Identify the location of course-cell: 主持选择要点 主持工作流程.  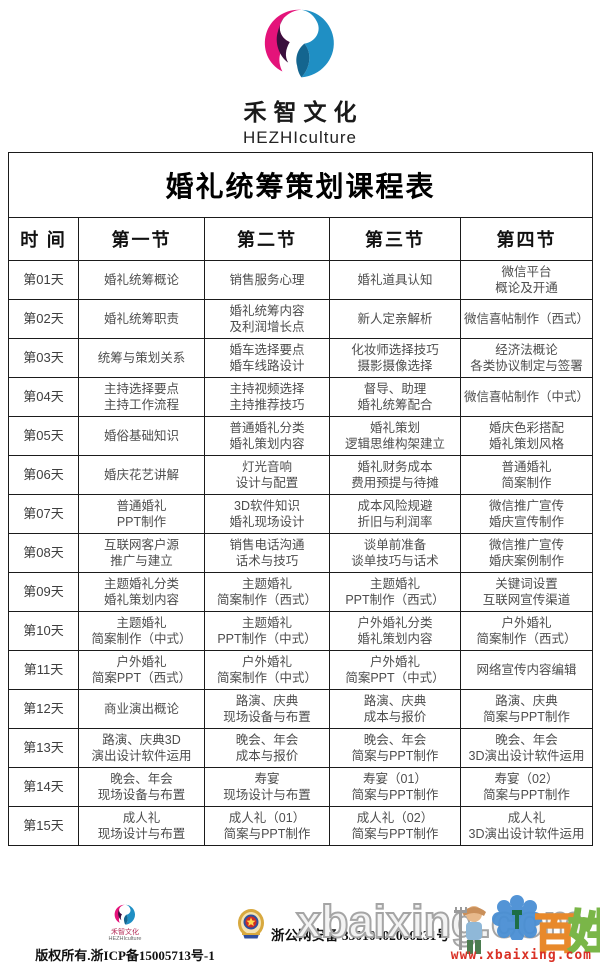
(141, 397).